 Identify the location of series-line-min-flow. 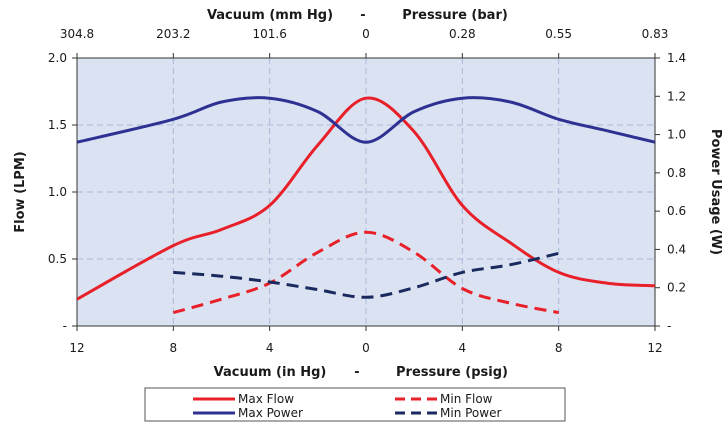
(365, 272).